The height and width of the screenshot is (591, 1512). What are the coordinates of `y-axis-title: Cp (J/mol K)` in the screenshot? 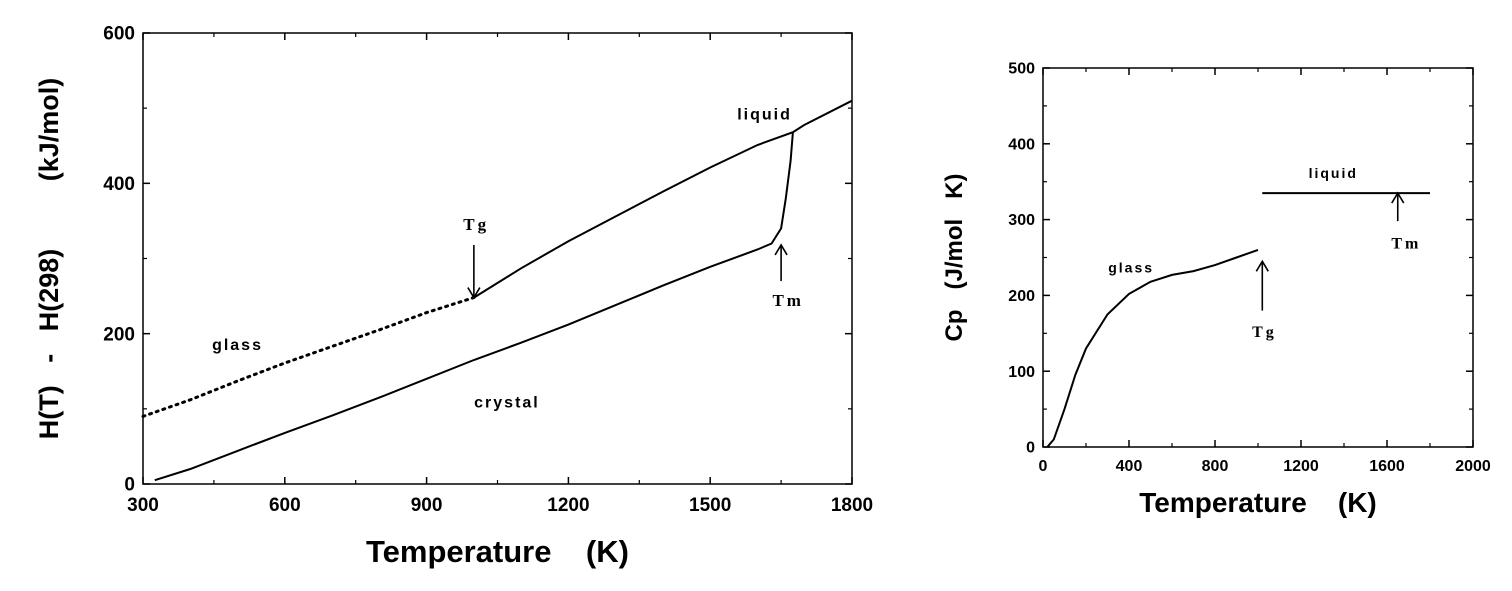 It's located at (954, 258).